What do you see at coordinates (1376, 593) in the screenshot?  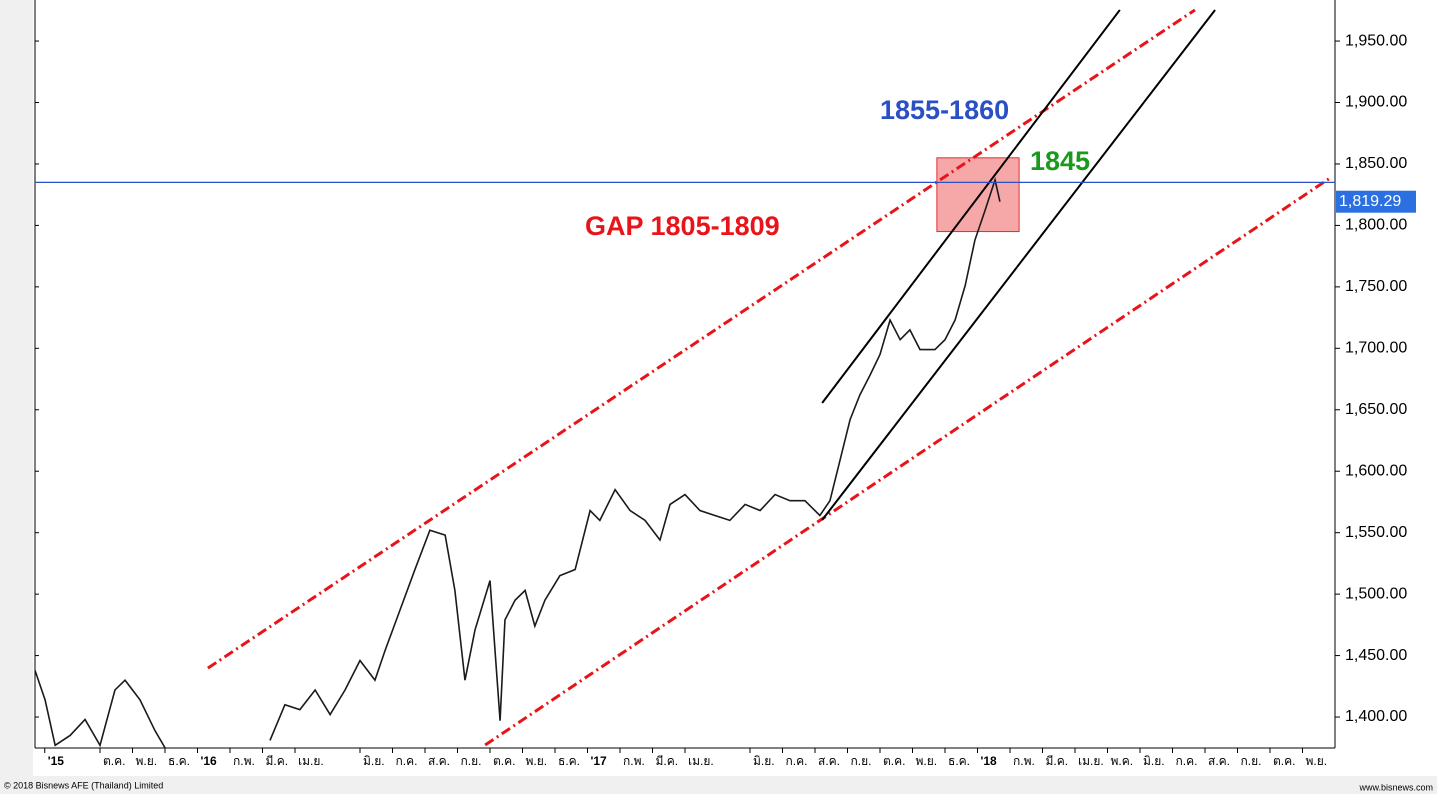 I see `y-tick-label: 1,500.00` at bounding box center [1376, 593].